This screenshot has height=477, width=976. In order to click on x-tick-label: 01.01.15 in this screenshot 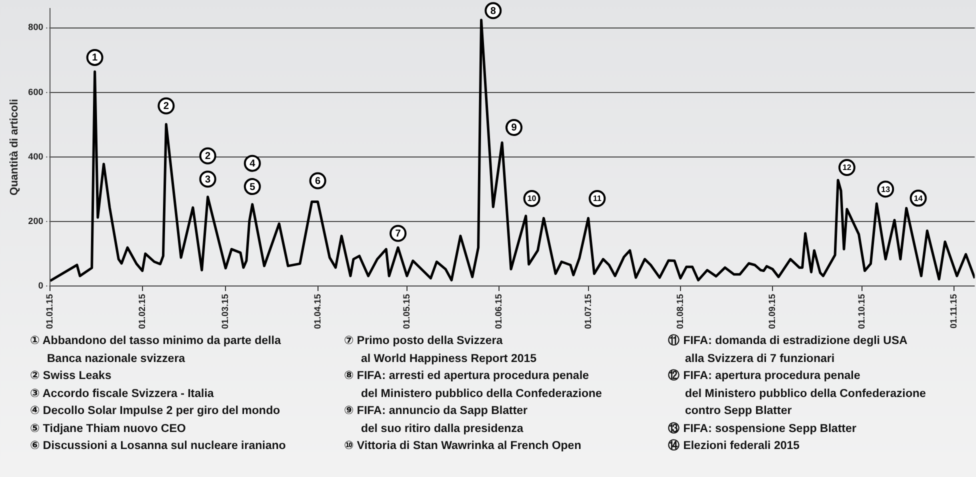, I will do `click(49, 312)`.